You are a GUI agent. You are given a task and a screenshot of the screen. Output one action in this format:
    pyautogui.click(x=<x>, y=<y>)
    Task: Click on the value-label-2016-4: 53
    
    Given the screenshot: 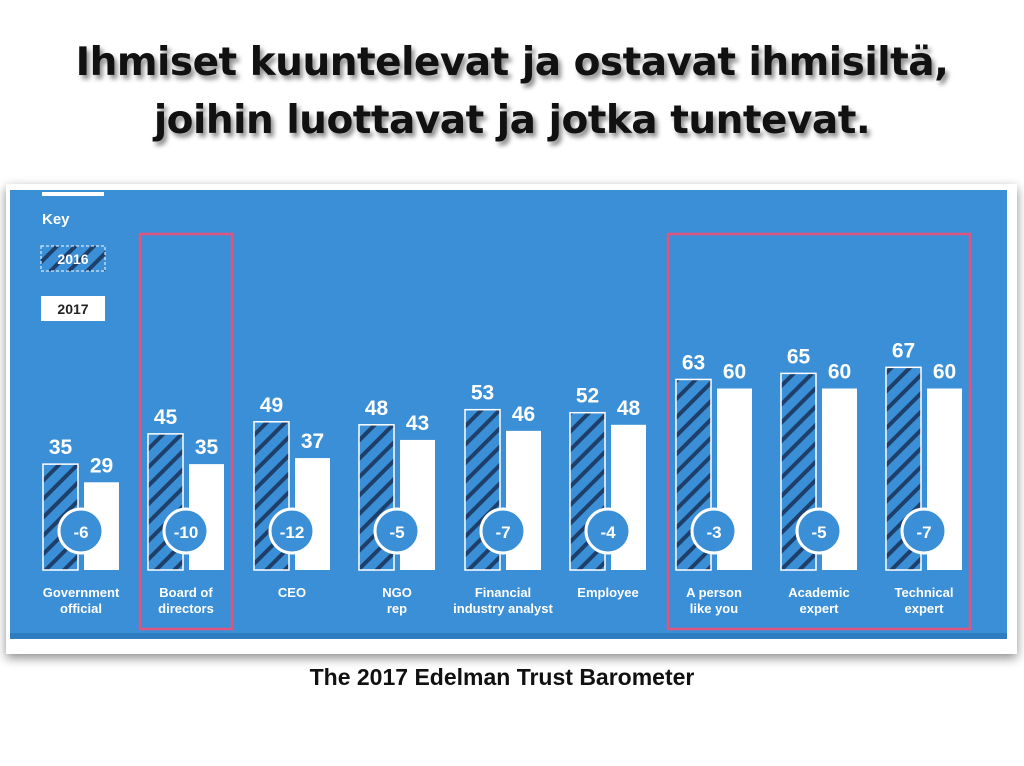 What is the action you would take?
    pyautogui.click(x=482, y=393)
    